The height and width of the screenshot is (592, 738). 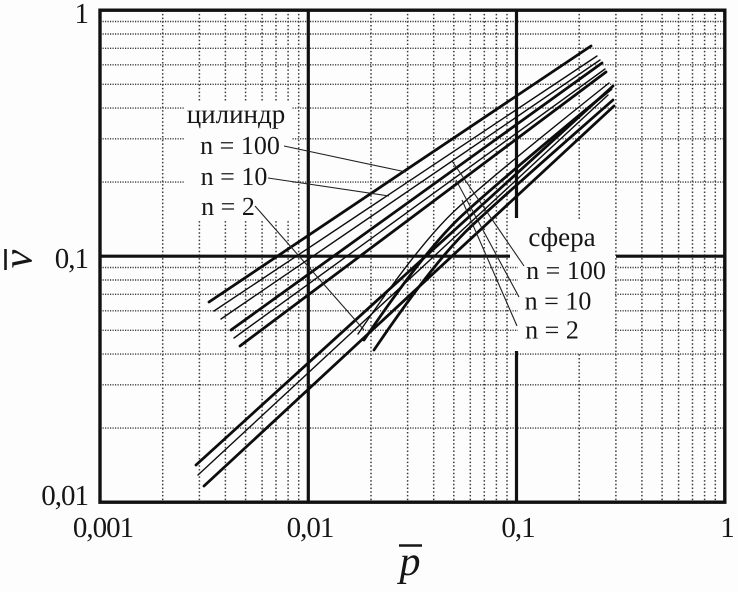 I want to click on svg-text: сфера, so click(x=561, y=237).